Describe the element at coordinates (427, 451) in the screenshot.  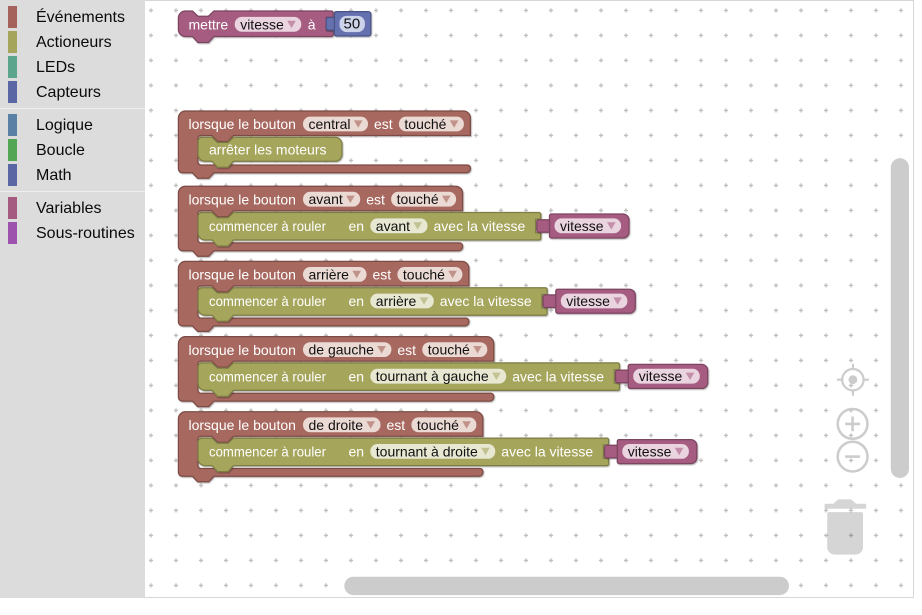
I see `svg-text: tournant à droite` at that location.